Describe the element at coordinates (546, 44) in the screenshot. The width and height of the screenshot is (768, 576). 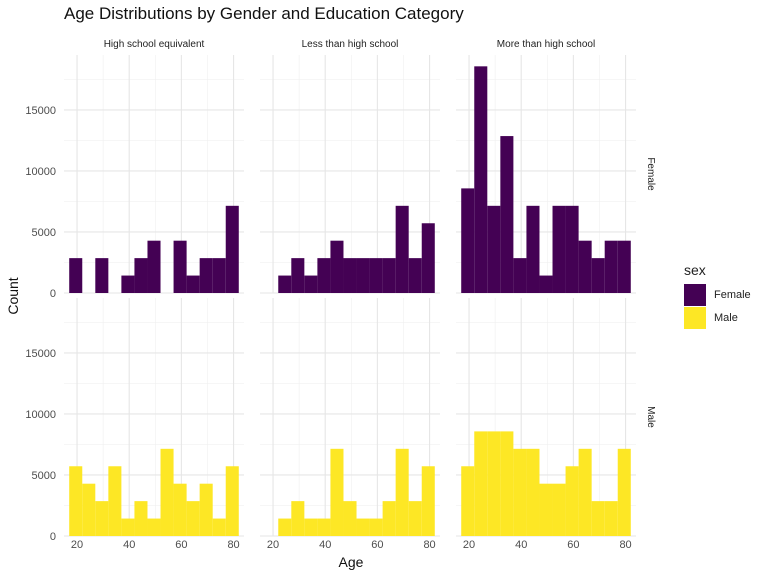
I see `strip-label-more-than-high-school: More than high school` at that location.